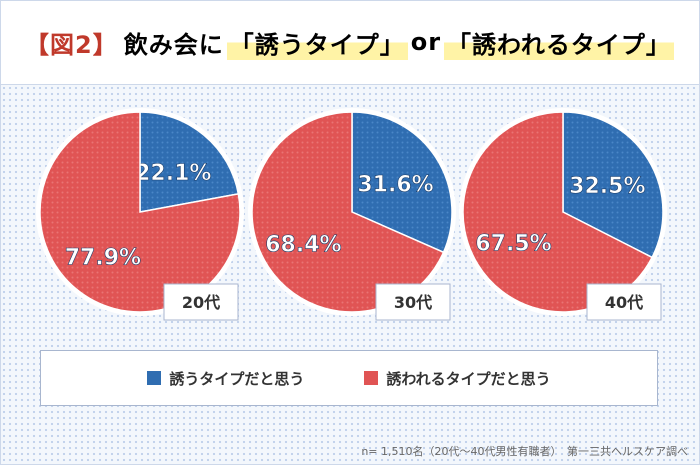  What do you see at coordinates (349, 378) in the screenshot?
I see `legend: 誘うタイプだと思う 誘われるタイプだと思う` at bounding box center [349, 378].